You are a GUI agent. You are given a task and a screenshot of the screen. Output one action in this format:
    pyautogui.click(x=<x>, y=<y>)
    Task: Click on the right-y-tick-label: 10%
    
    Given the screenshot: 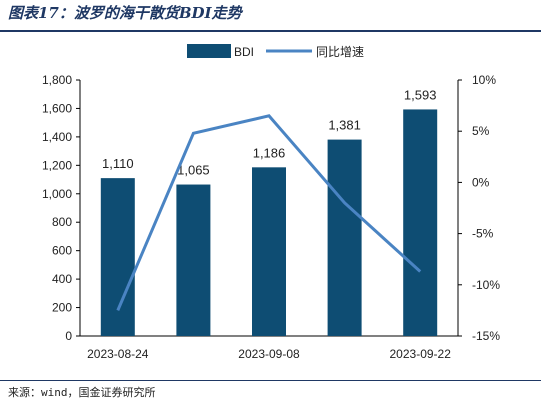 What is the action you would take?
    pyautogui.click(x=484, y=80)
    